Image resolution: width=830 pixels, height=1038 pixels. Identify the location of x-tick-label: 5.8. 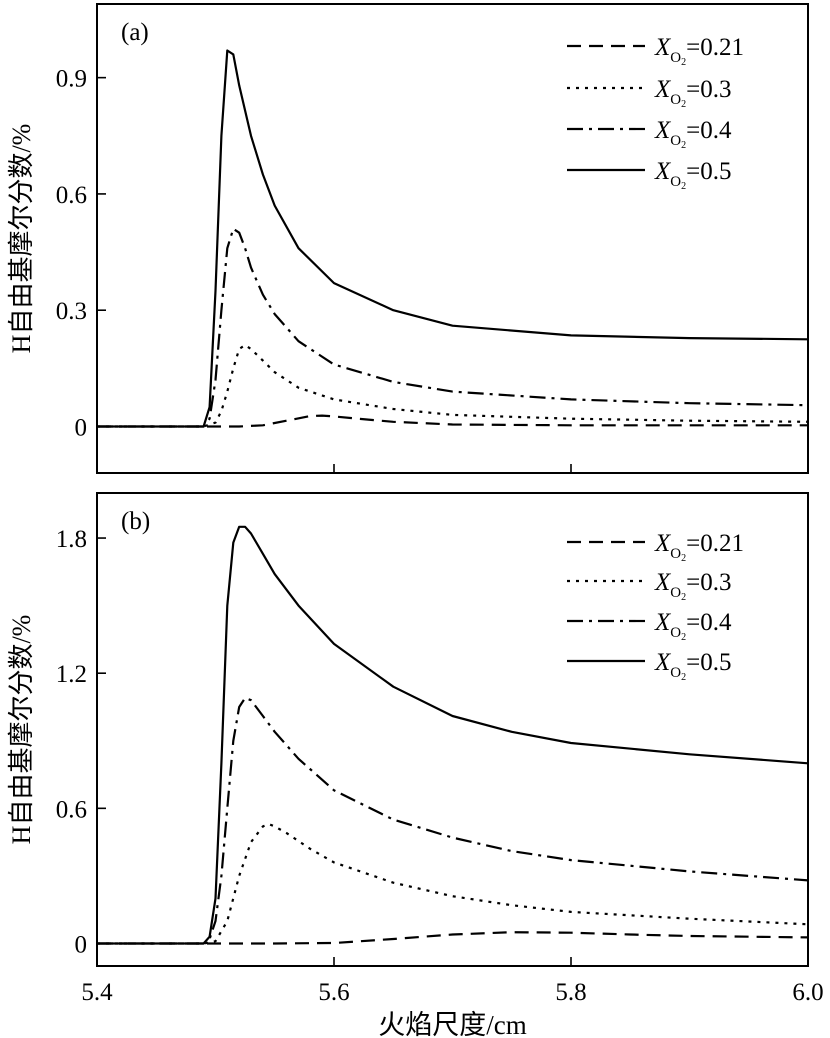
(570, 992).